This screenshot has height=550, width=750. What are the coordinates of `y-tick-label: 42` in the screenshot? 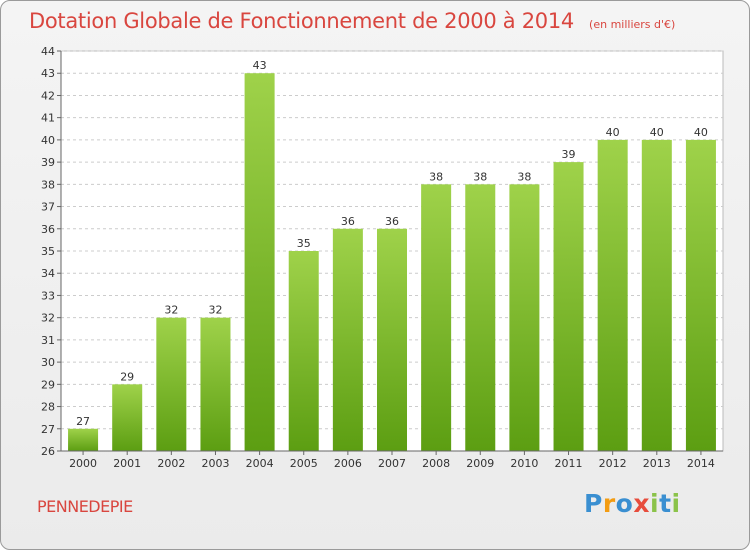 It's located at (48, 95).